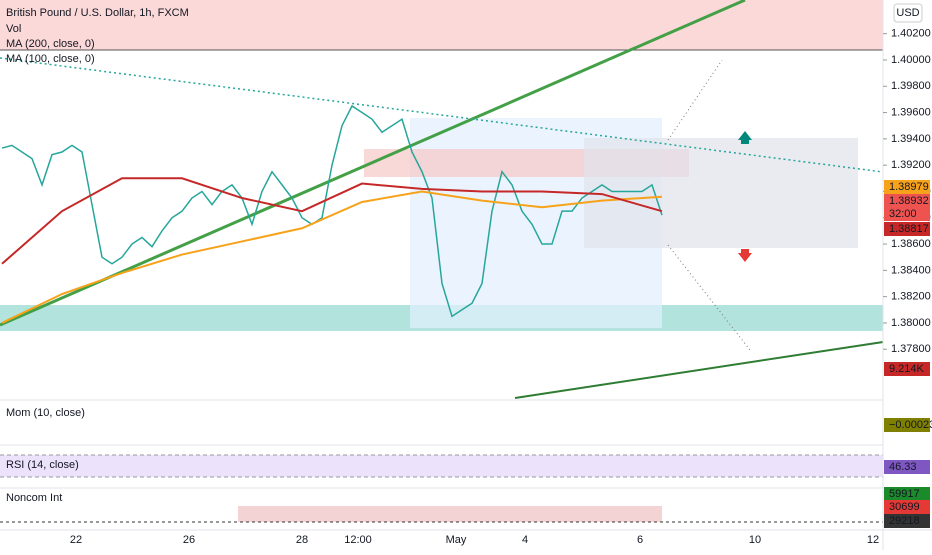 The image size is (932, 555). I want to click on currency: USD, so click(907, 13).